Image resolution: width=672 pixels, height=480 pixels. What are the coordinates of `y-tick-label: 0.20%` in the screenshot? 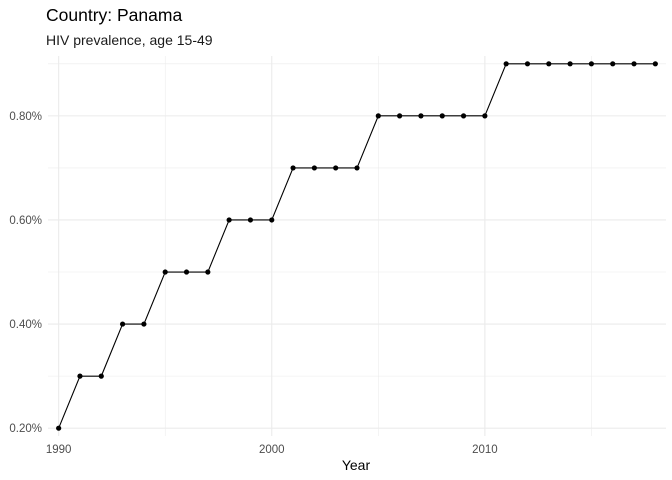 It's located at (25, 429).